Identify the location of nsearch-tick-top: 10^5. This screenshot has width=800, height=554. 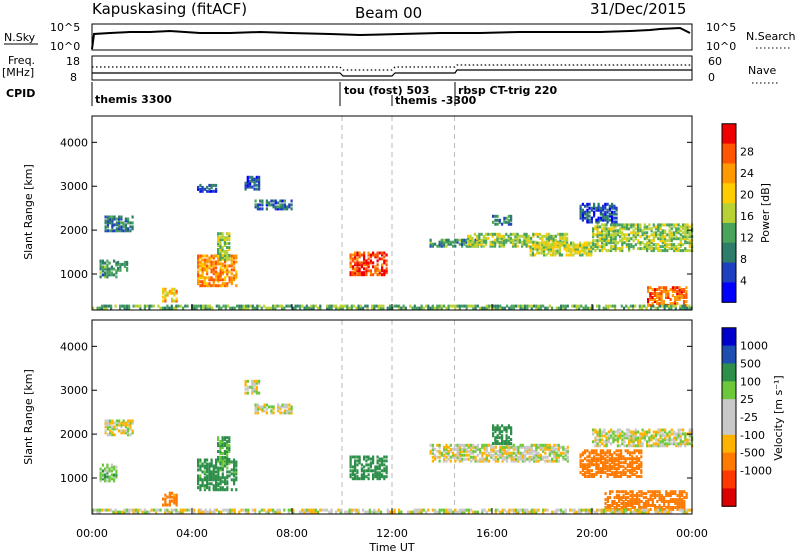
(721, 27).